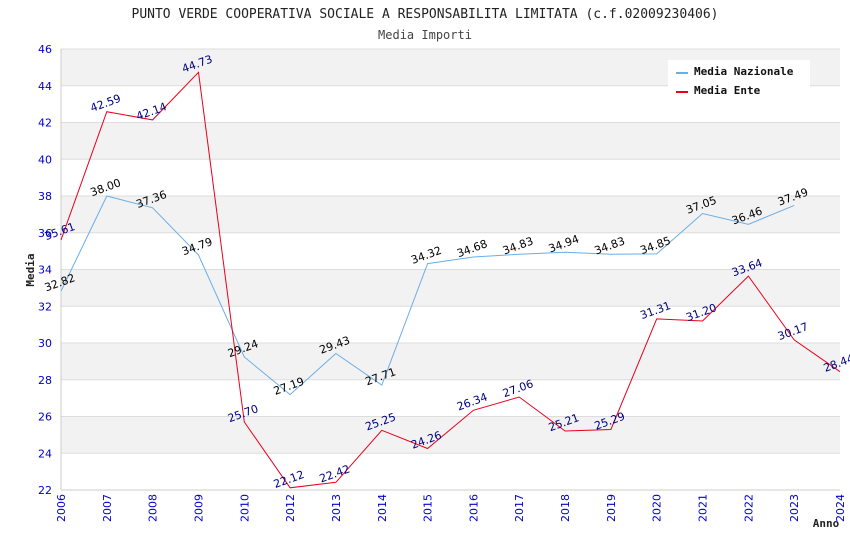  What do you see at coordinates (244, 508) in the screenshot?
I see `x-tick-label: 2010` at bounding box center [244, 508].